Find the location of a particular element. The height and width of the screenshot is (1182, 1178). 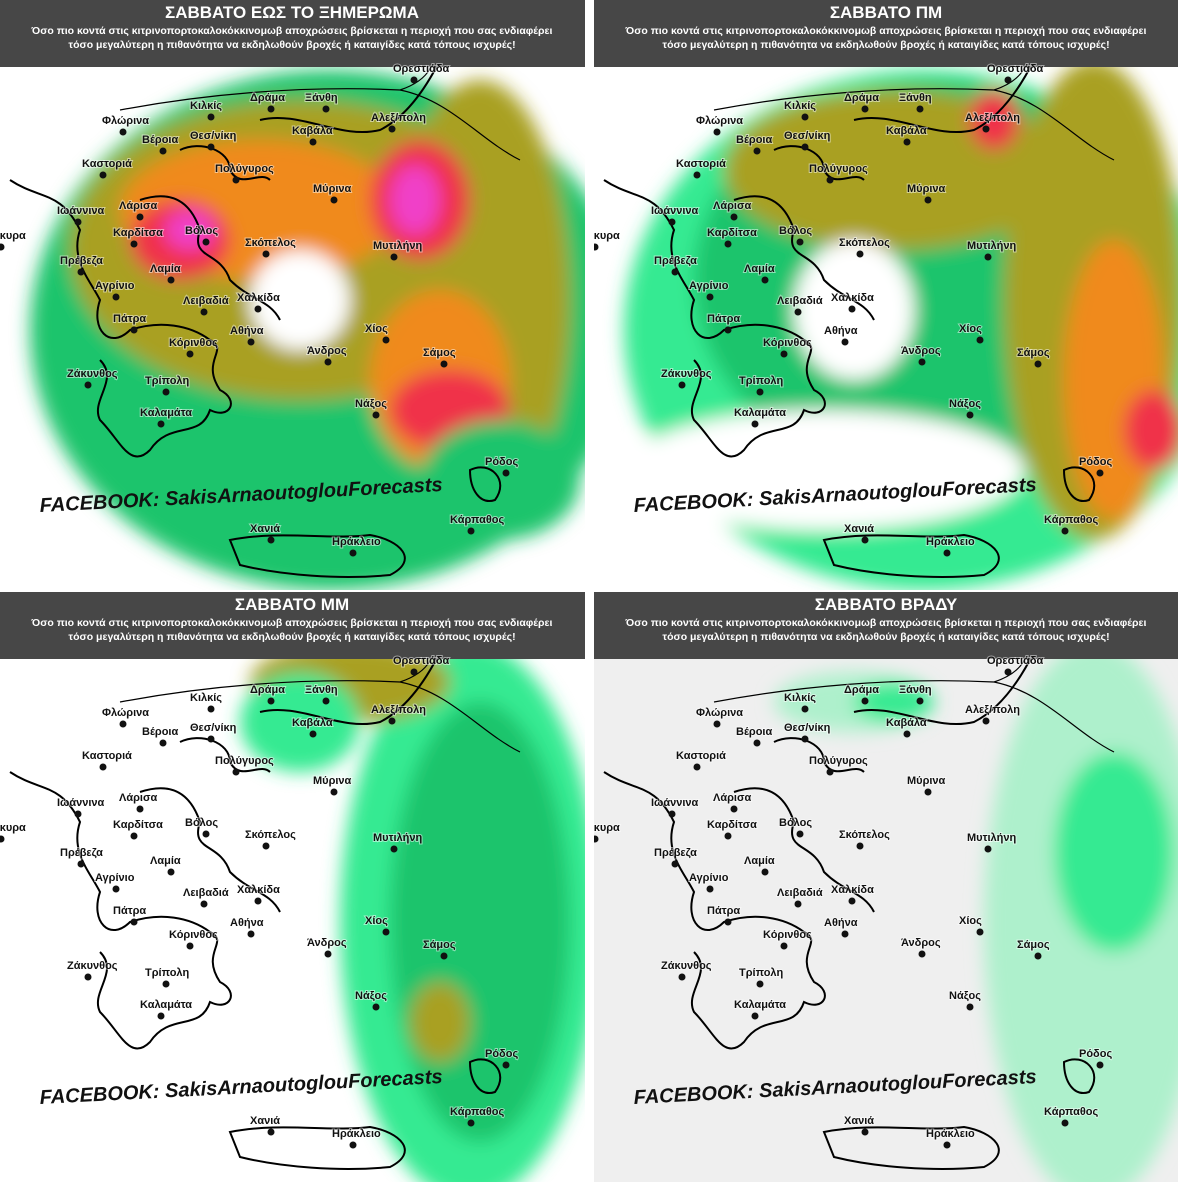

city-label: Μύρινα is located at coordinates (332, 781).